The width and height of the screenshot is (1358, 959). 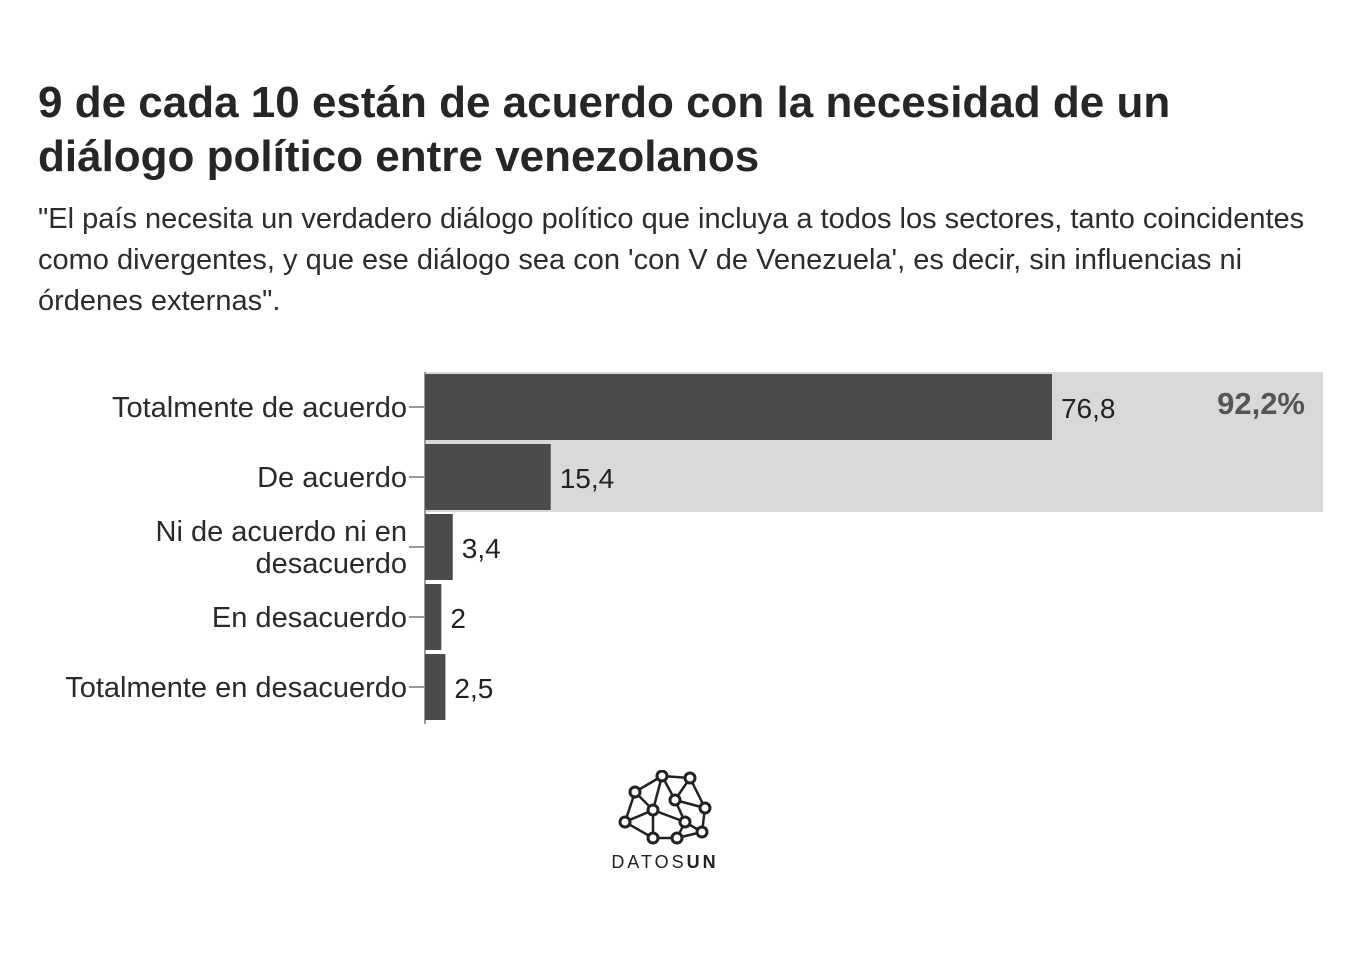 What do you see at coordinates (331, 564) in the screenshot?
I see `category-label-line: desacuerdo` at bounding box center [331, 564].